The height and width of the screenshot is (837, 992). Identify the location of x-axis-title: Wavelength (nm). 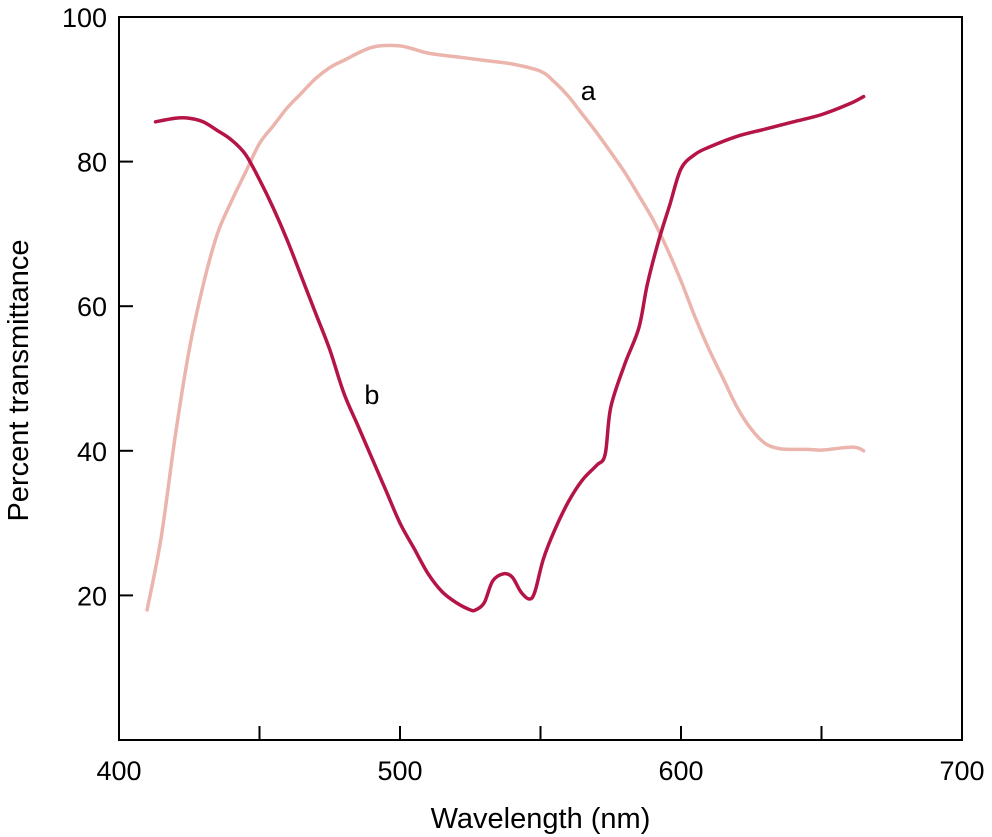
(541, 819).